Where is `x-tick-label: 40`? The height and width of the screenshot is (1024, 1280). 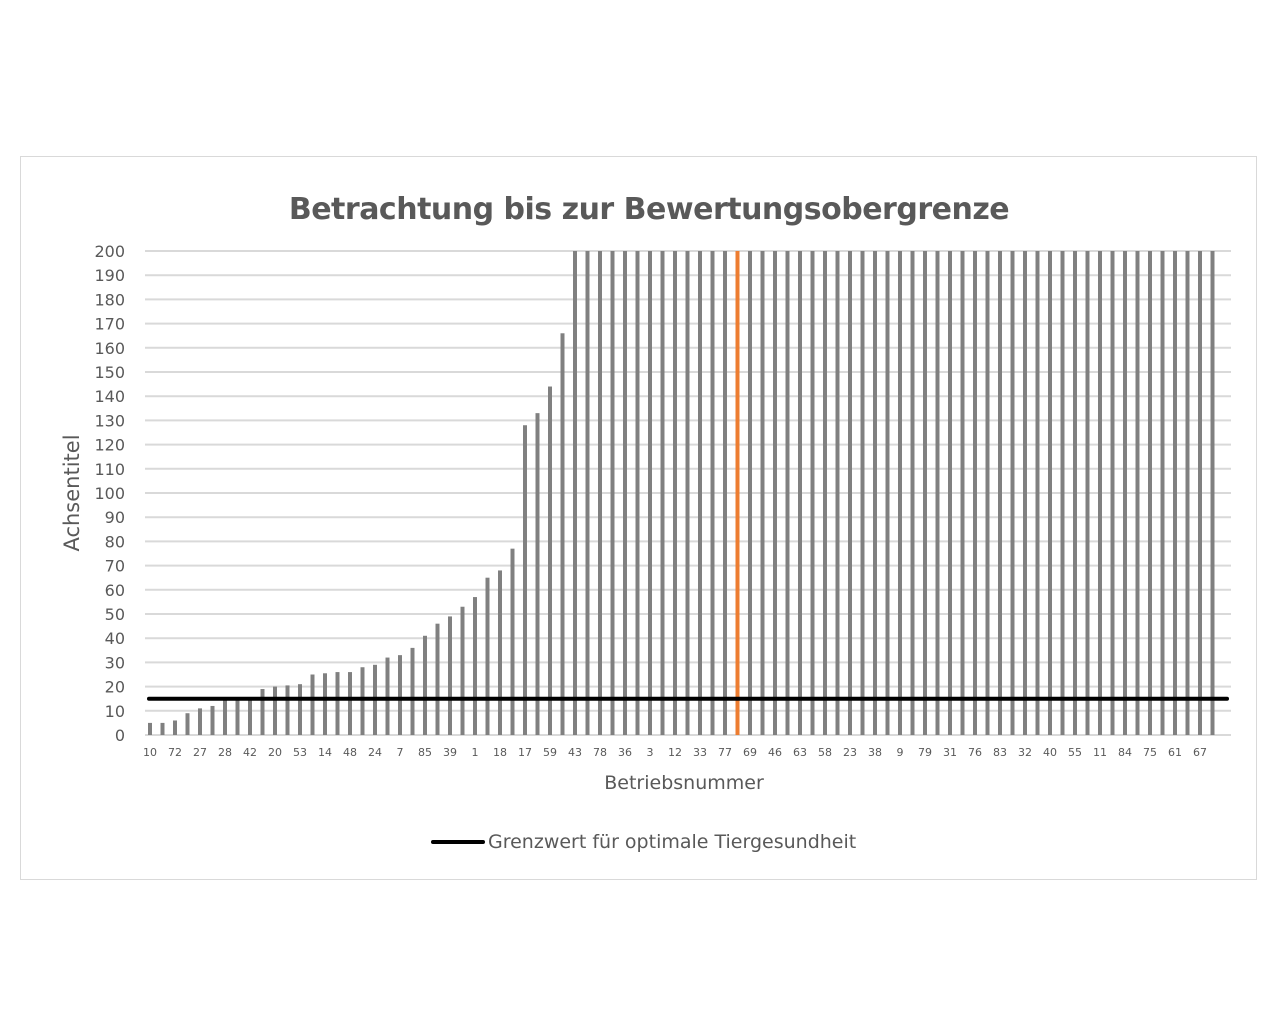 x-tick-label: 40 is located at coordinates (1050, 752).